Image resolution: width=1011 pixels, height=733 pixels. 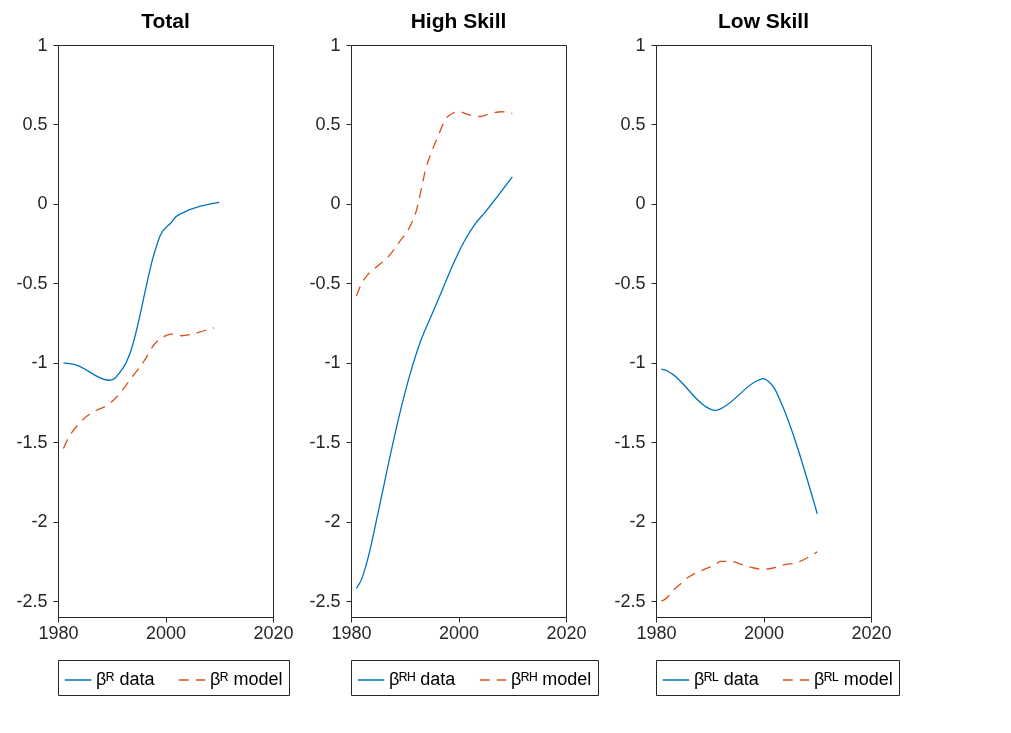 What do you see at coordinates (126, 679) in the screenshot?
I see `legend-label: βᴿ data` at bounding box center [126, 679].